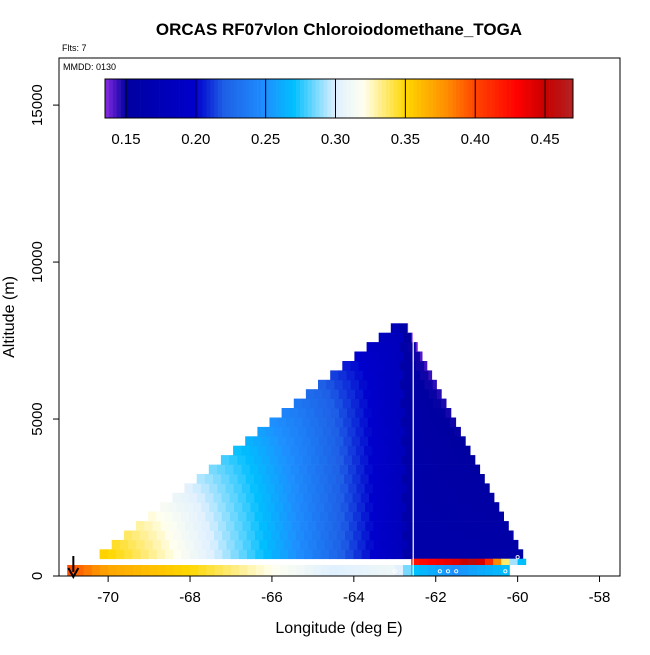 This screenshot has width=650, height=655. Describe the element at coordinates (125, 139) in the screenshot. I see `colorbar-tick-label: 0.15` at that location.